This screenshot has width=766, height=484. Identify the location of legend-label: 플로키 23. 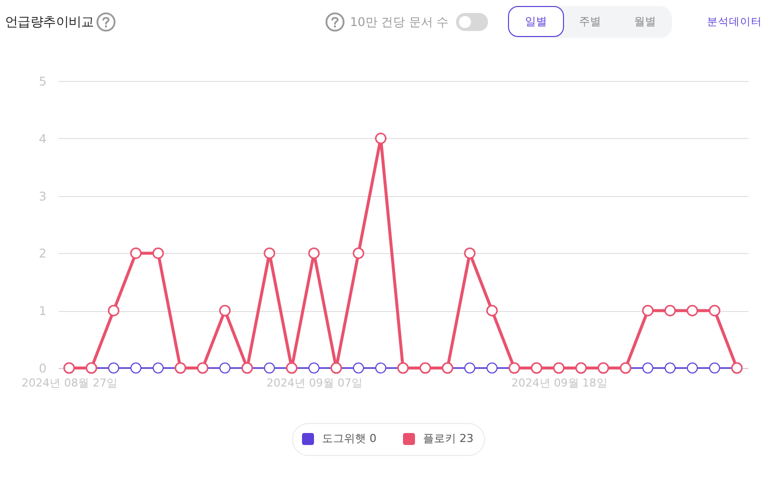
(448, 438).